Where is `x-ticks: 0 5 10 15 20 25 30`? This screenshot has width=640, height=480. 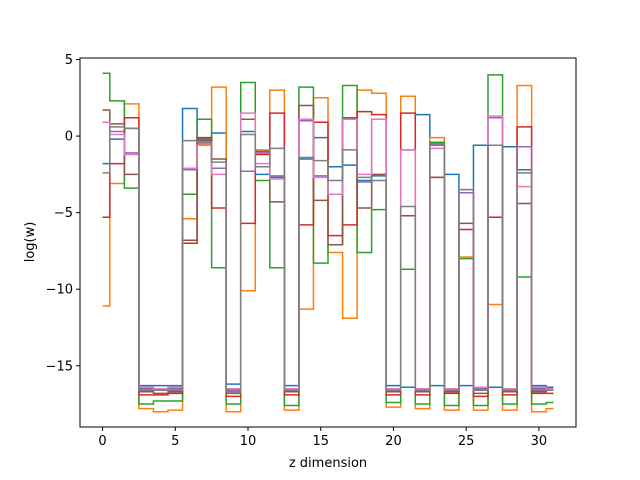
x-ticks: 0 5 10 15 20 25 30 is located at coordinates (322, 438).